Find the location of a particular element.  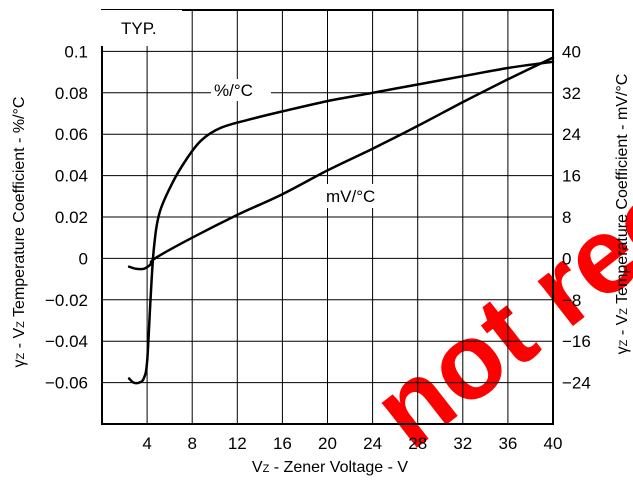

y-tick-label-left: −0.06 is located at coordinates (66, 383).